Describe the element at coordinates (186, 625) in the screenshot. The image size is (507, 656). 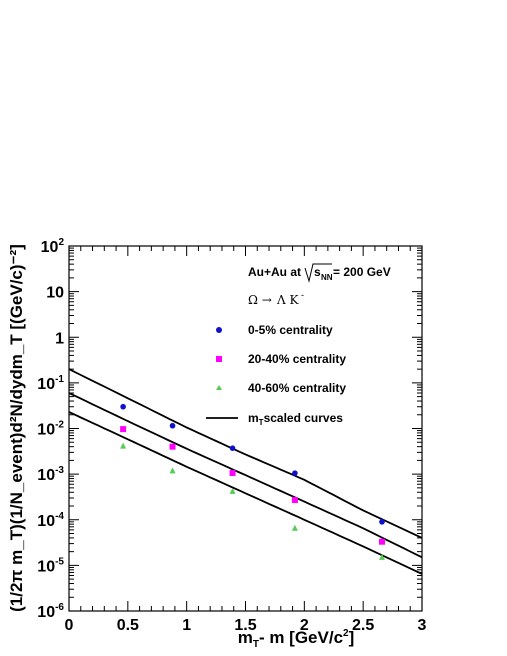
I see `x-tick-label: 1` at that location.